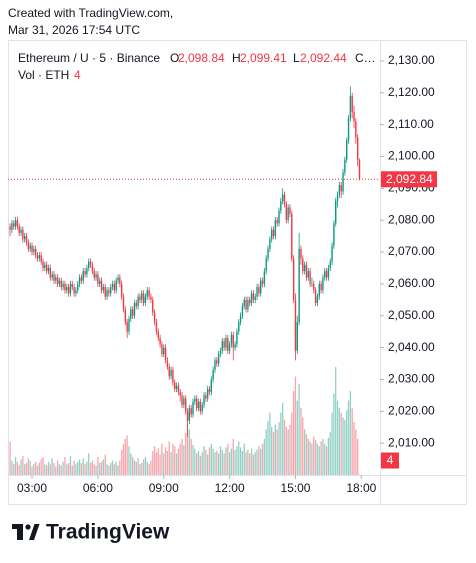 The width and height of the screenshot is (476, 563). What do you see at coordinates (411, 92) in the screenshot?
I see `y-tick-label: 2,120.00` at bounding box center [411, 92].